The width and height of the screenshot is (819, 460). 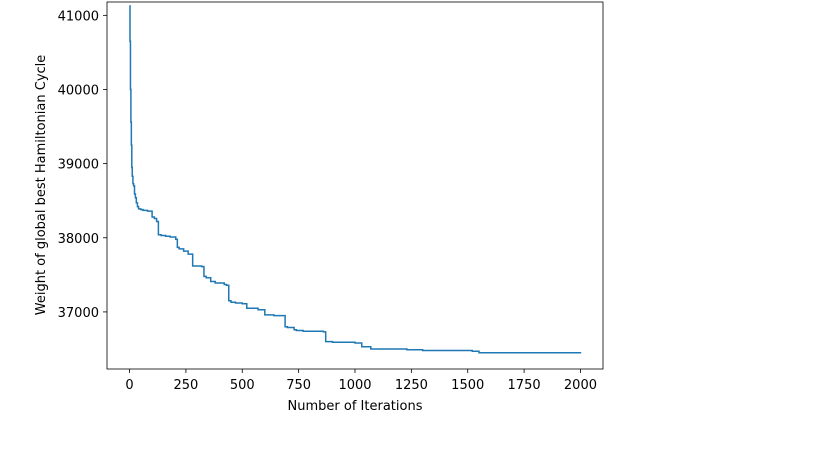 What do you see at coordinates (354, 385) in the screenshot?
I see `x-tick-label: 1000` at bounding box center [354, 385].